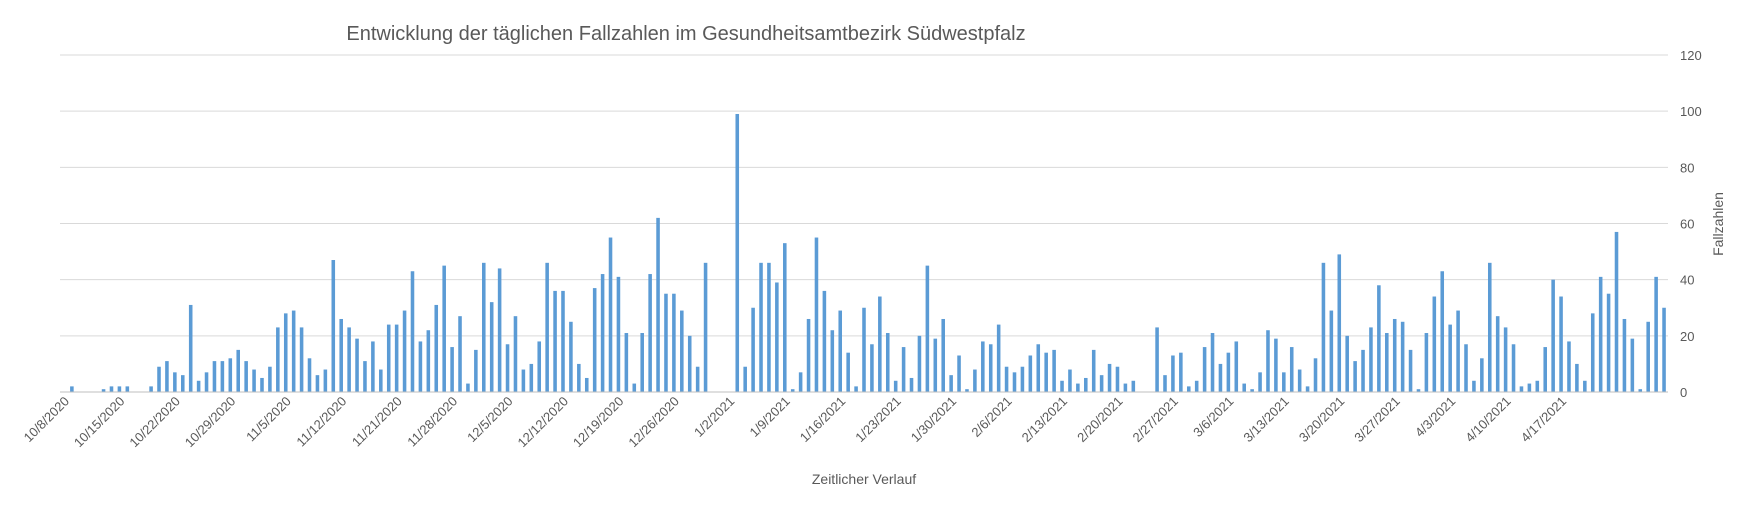 The height and width of the screenshot is (505, 1740). What do you see at coordinates (154, 422) in the screenshot?
I see `x-tick-label: 10/22/2020` at bounding box center [154, 422].